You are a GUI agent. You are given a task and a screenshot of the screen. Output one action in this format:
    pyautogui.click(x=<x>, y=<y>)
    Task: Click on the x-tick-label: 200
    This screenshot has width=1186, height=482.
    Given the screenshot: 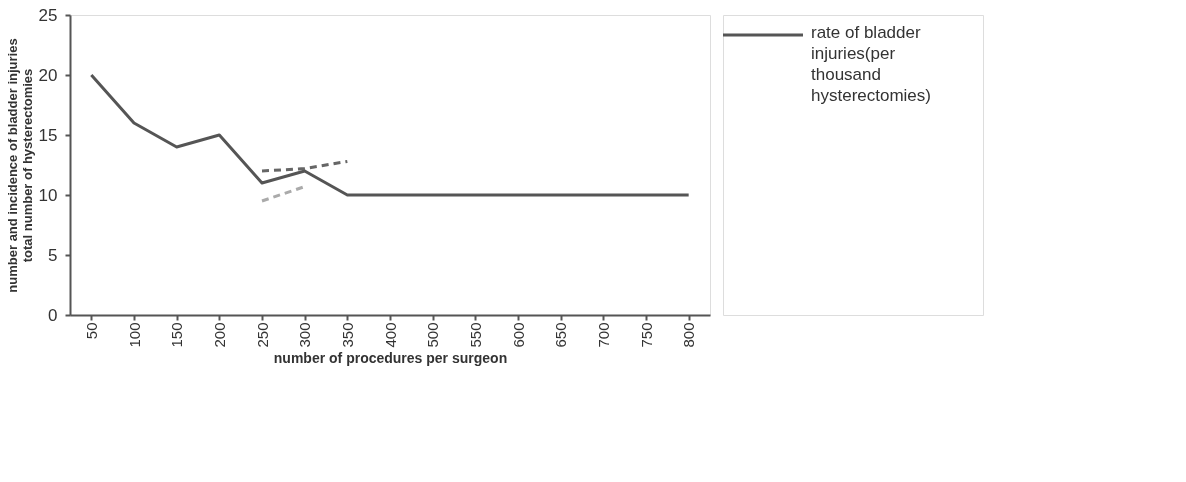 What is the action you would take?
    pyautogui.click(x=219, y=335)
    